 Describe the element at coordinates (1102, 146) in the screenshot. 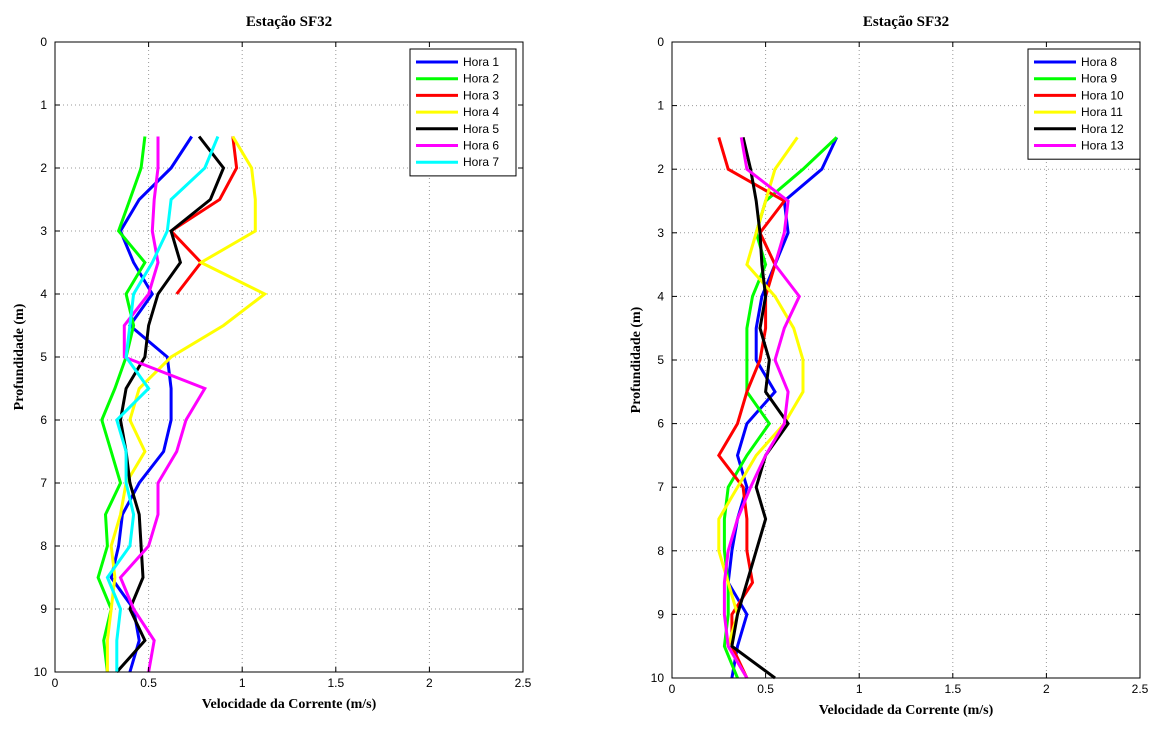

I see `legend-label: Hora 13` at that location.